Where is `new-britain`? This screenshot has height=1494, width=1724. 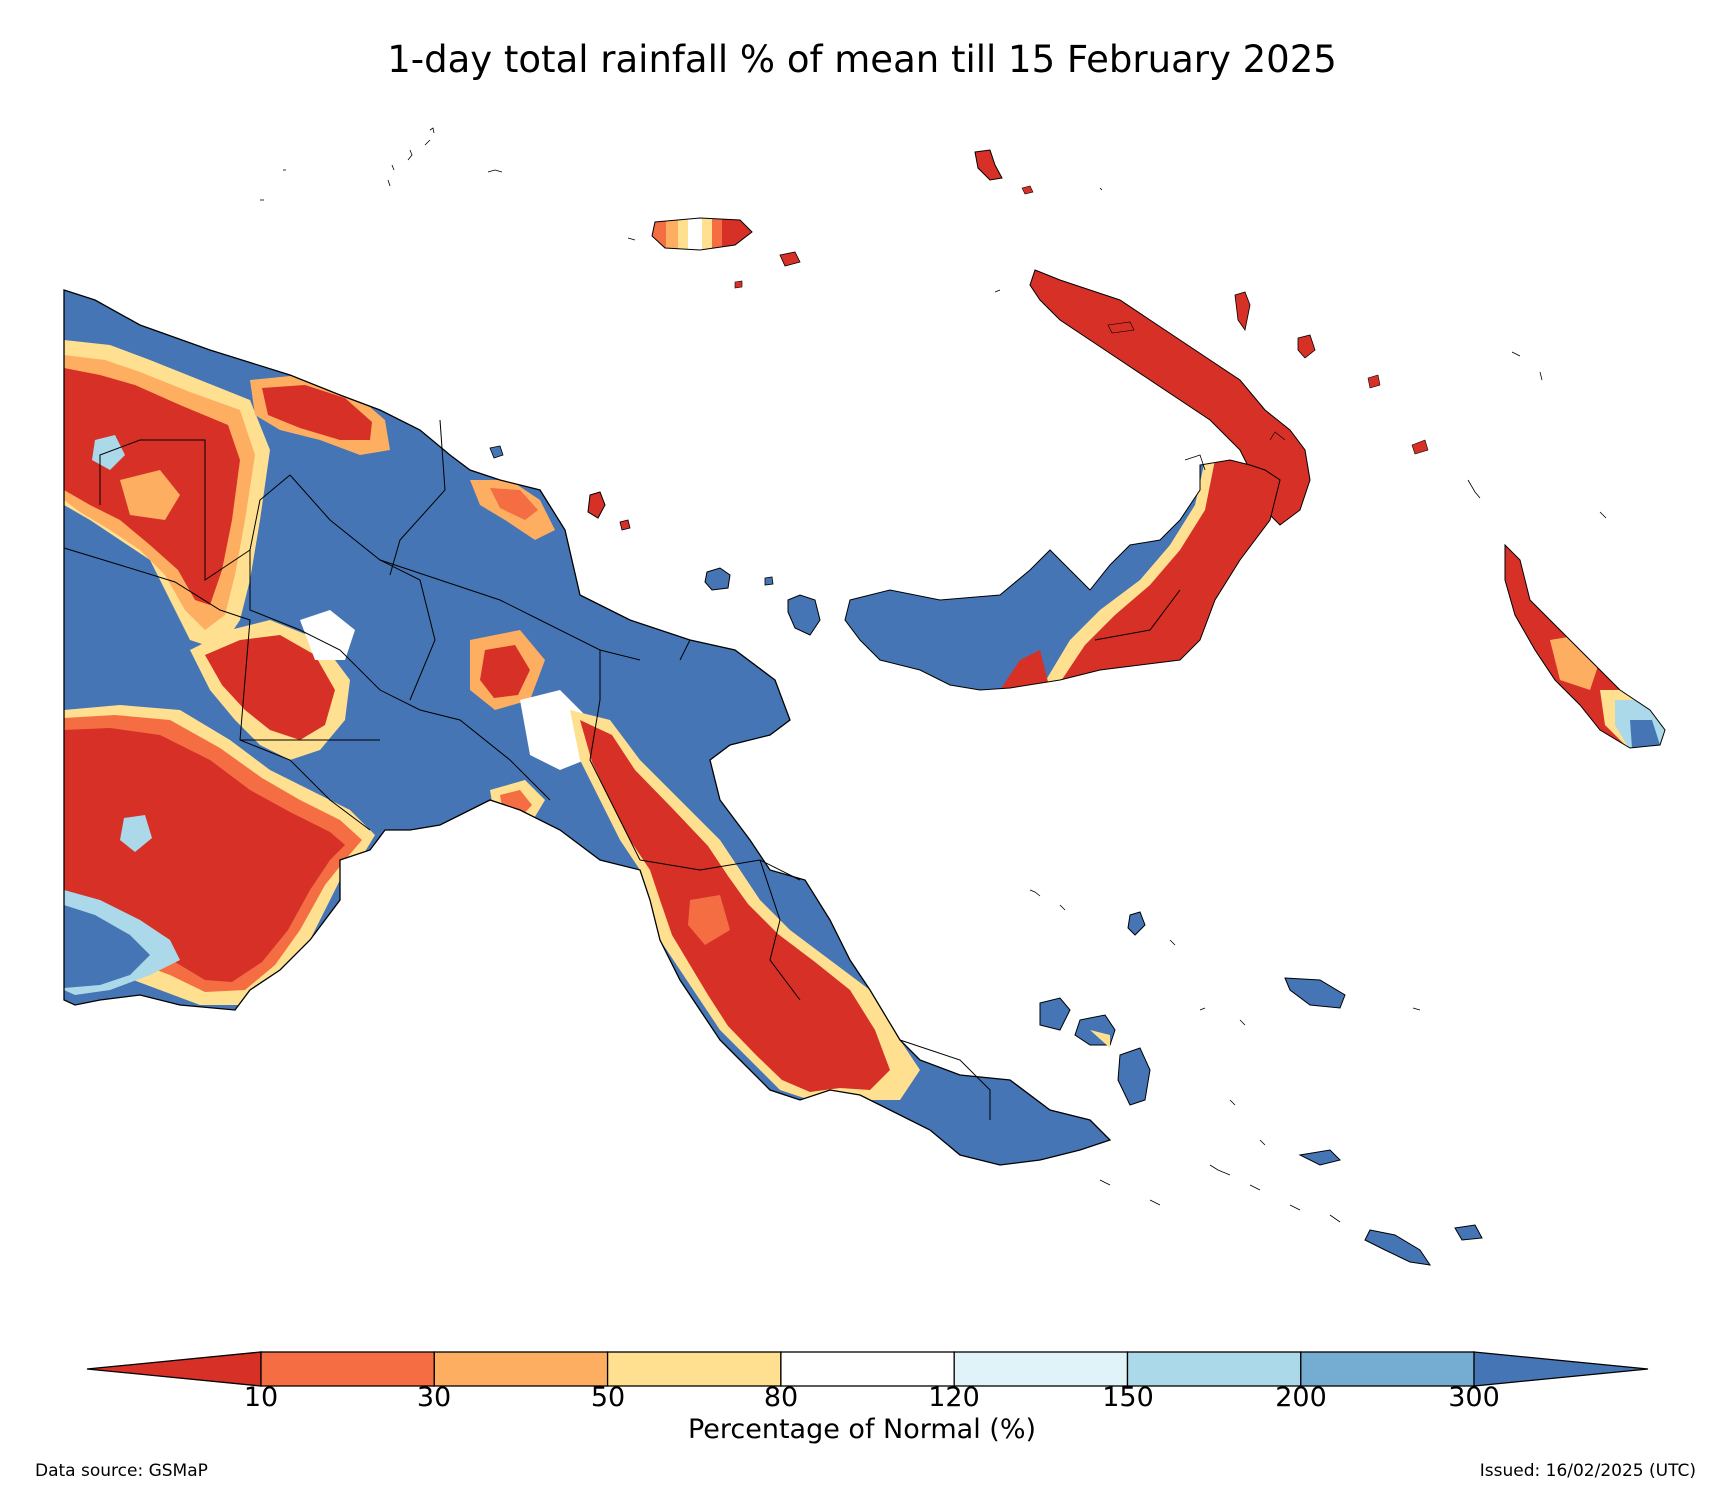
new-britain is located at coordinates (1065, 561).